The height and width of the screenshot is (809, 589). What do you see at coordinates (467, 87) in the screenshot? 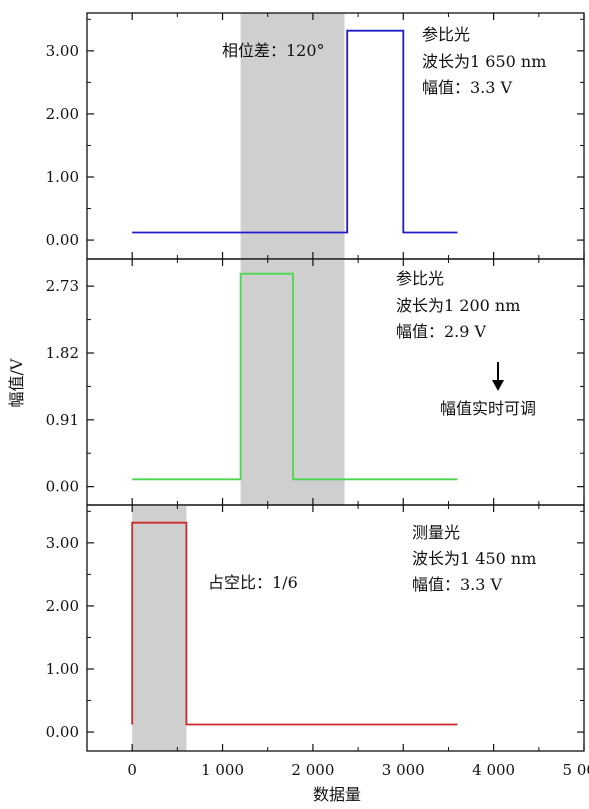
I see `annot-top-line-3: 幅值：3.3 V` at bounding box center [467, 87].